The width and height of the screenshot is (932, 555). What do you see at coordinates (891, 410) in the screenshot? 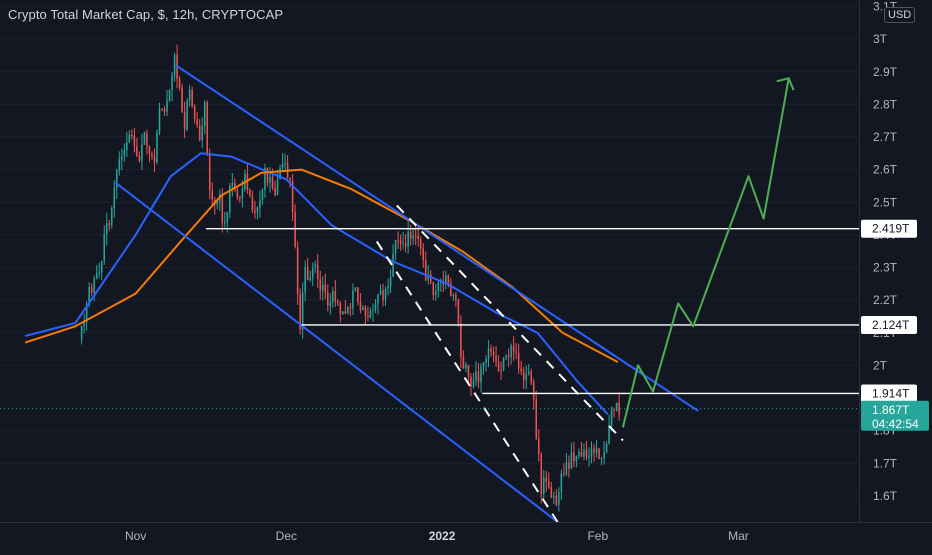
I see `last-price-value: 1.867T` at bounding box center [891, 410].